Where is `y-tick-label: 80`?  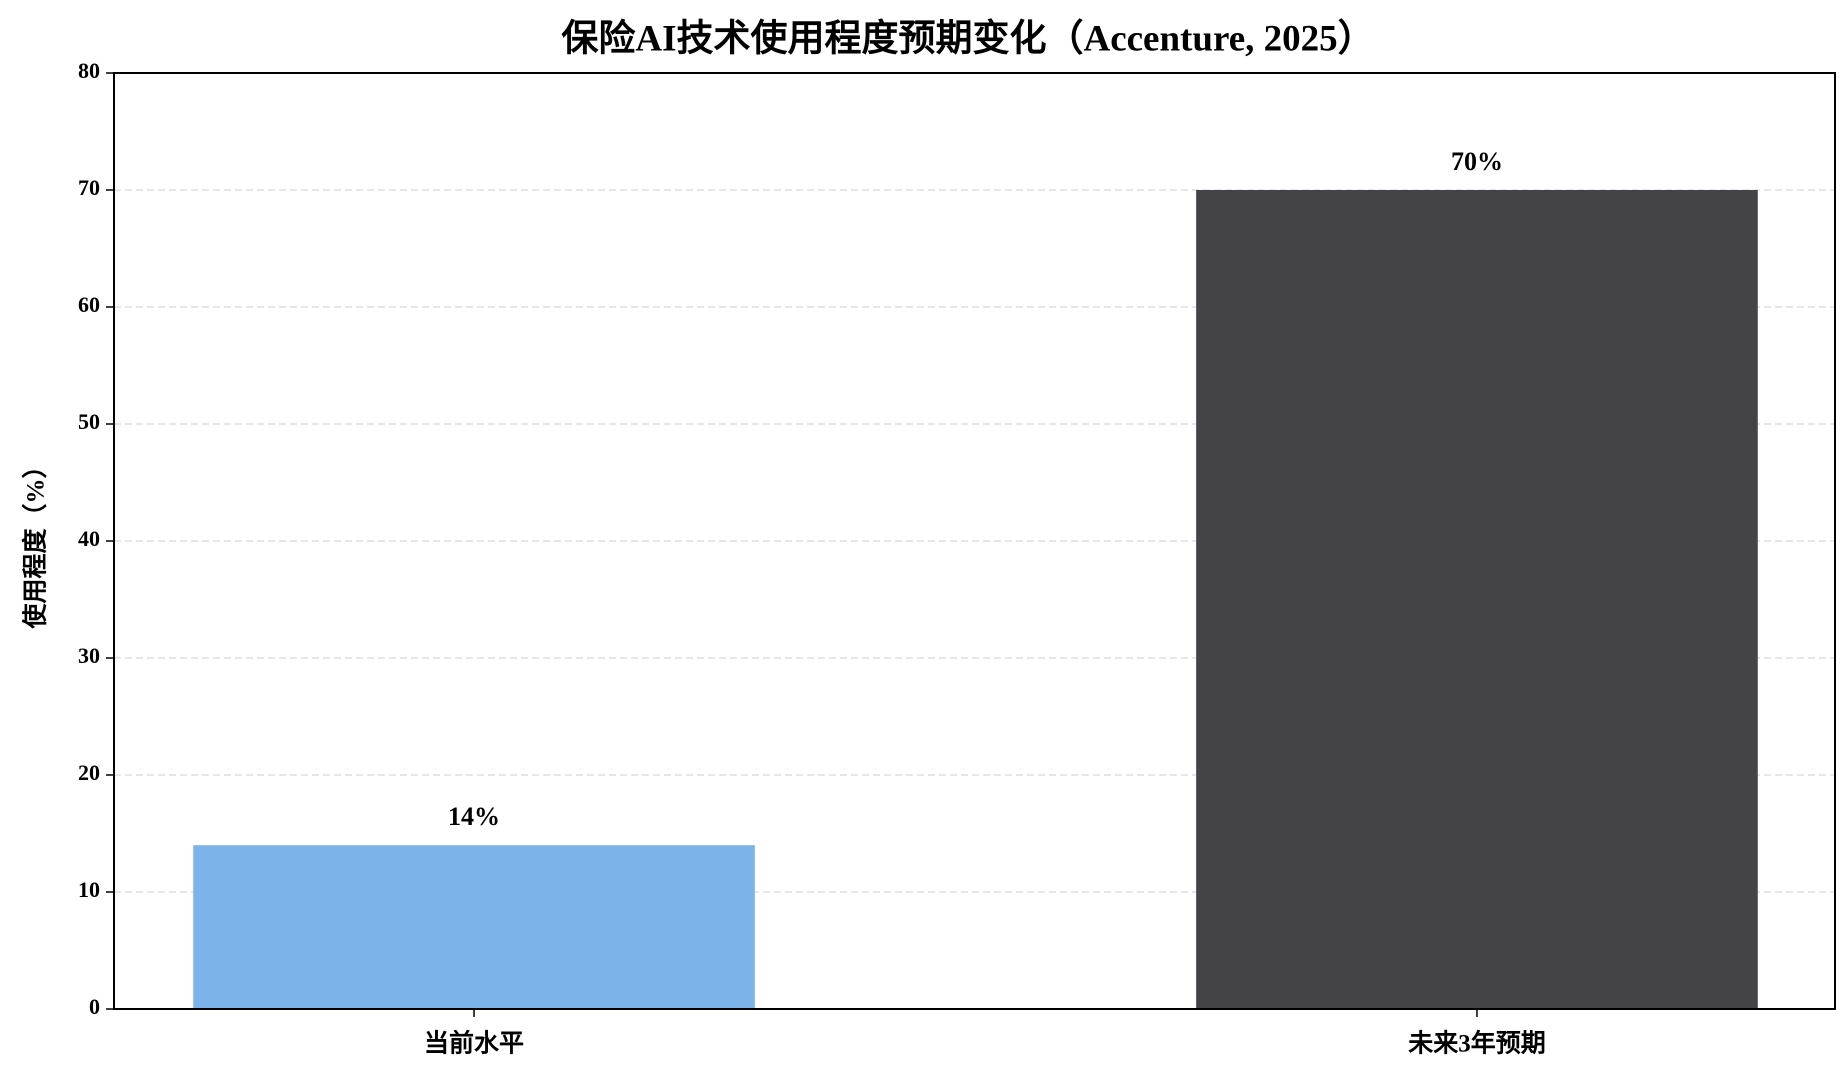
y-tick-label: 80 is located at coordinates (89, 70).